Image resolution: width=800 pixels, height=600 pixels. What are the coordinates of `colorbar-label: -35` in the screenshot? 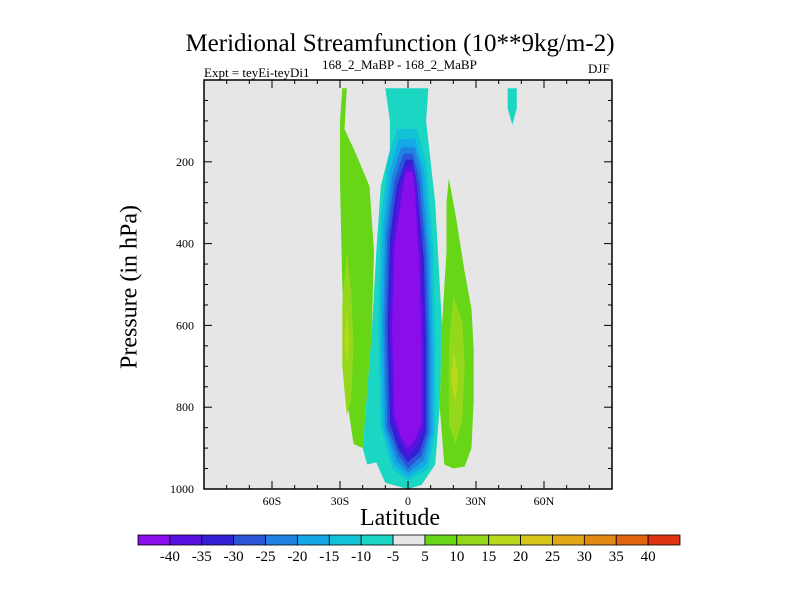 It's located at (202, 557).